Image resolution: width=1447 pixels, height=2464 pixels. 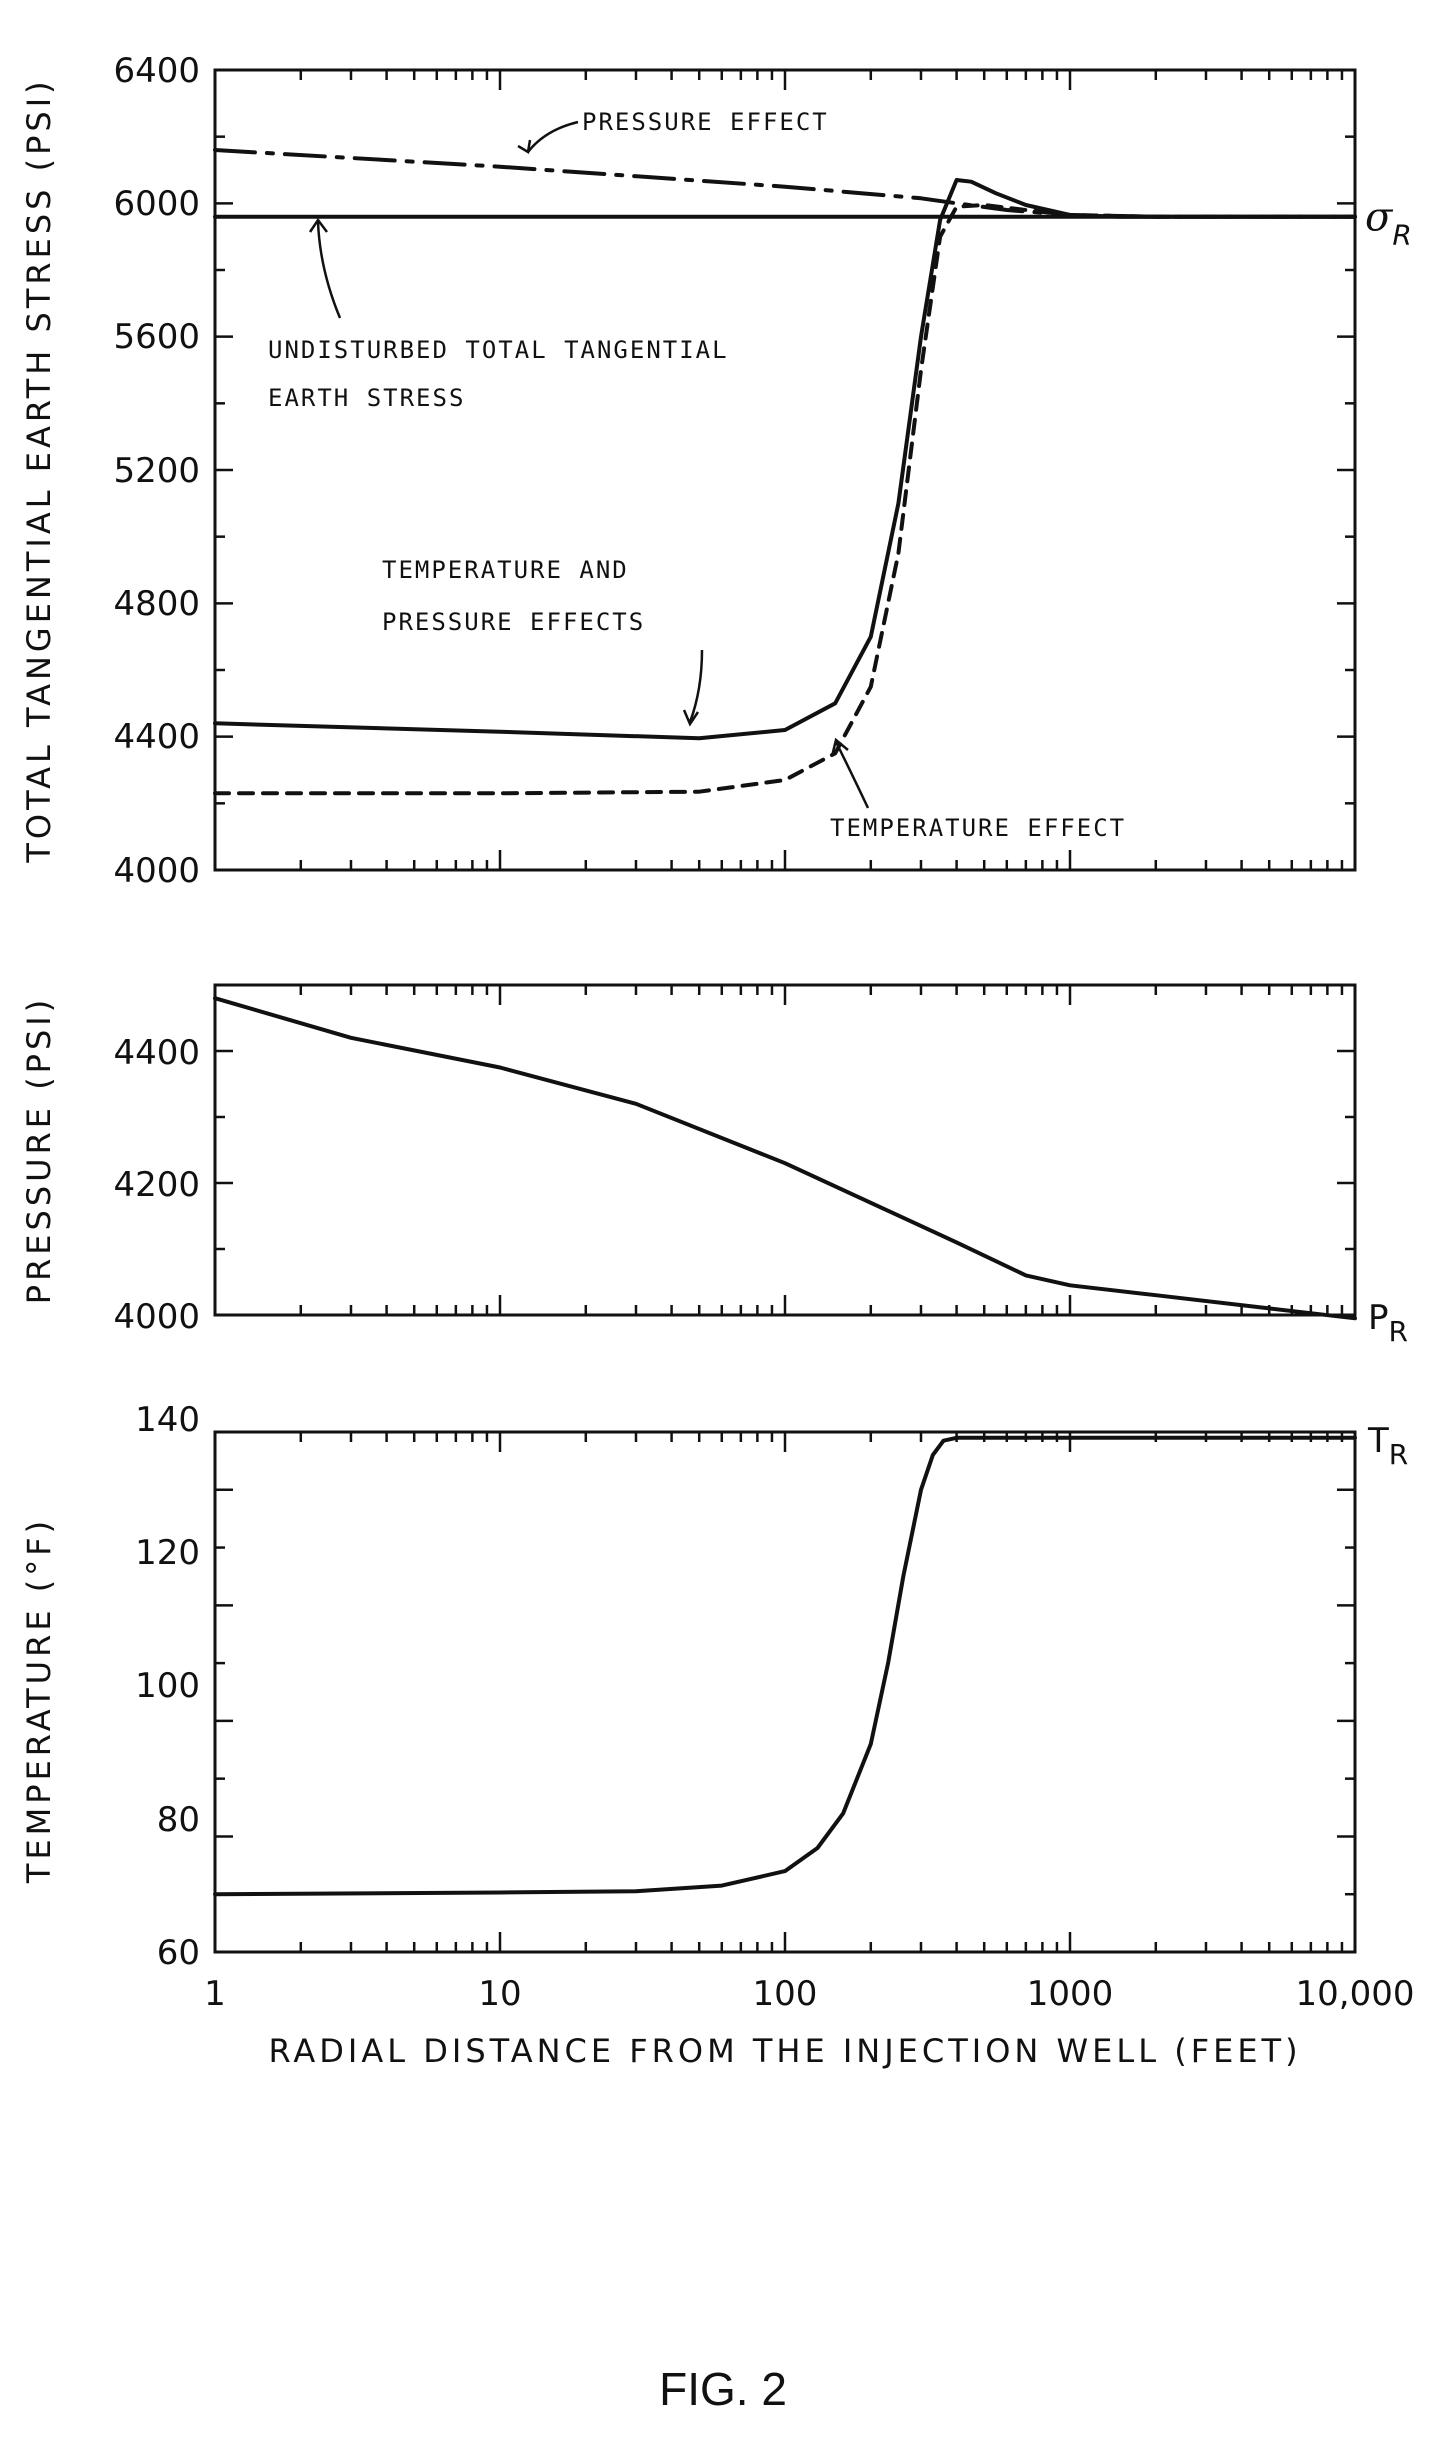 What do you see at coordinates (499, 1994) in the screenshot?
I see `x-tick-label: 10` at bounding box center [499, 1994].